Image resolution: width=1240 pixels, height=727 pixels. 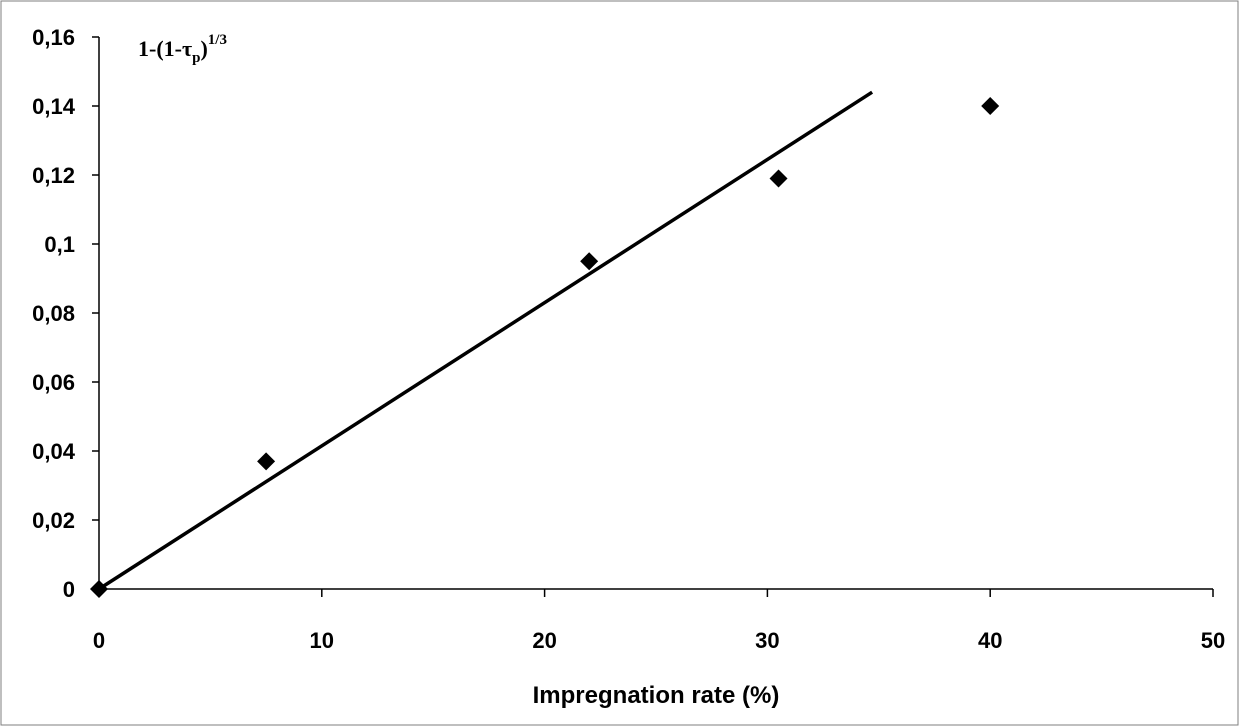 I want to click on x-axis-label: Impregnation rate (%), so click(x=656, y=695).